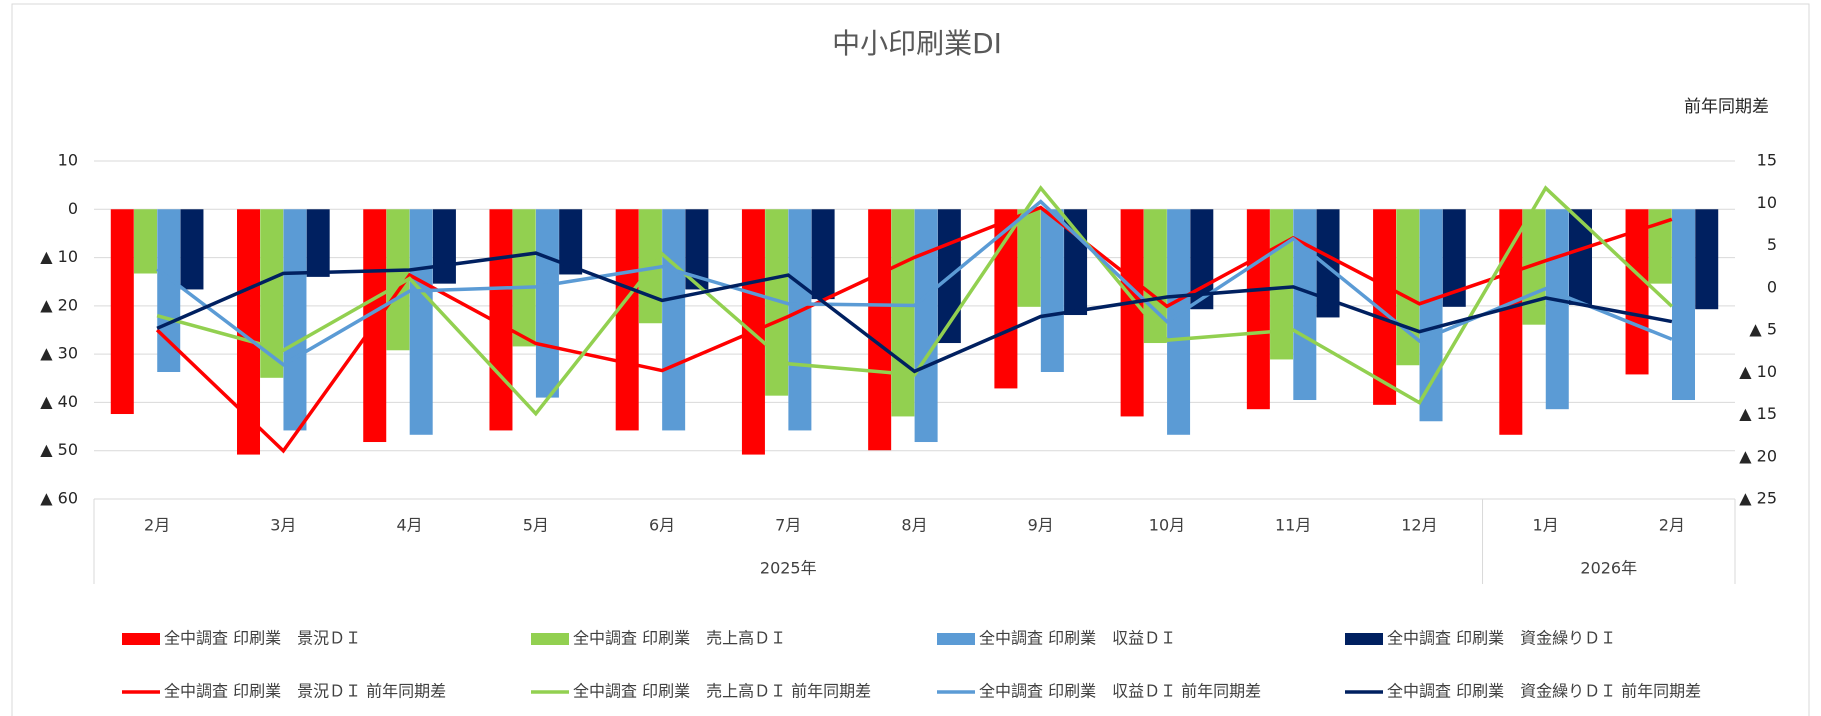  I want to click on x-tick-label: 1月, so click(1546, 525).